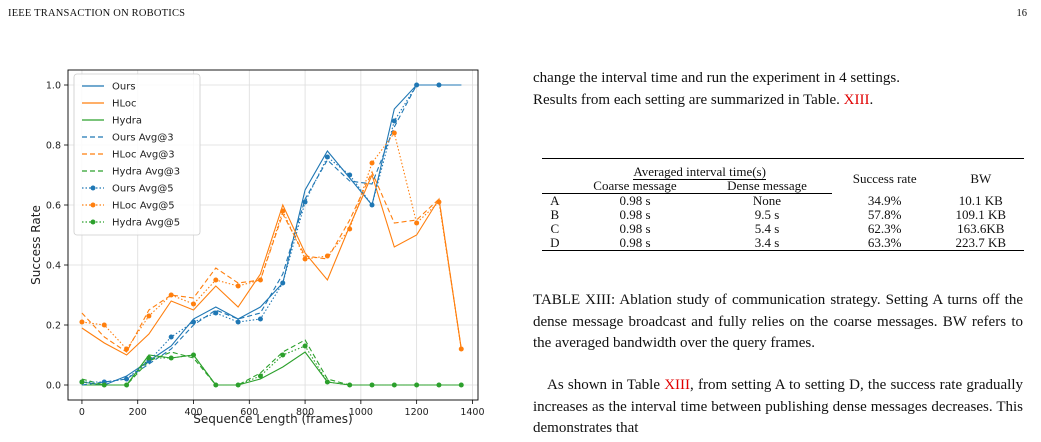  What do you see at coordinates (127, 121) in the screenshot?
I see `legend-label: Hydra` at bounding box center [127, 121].